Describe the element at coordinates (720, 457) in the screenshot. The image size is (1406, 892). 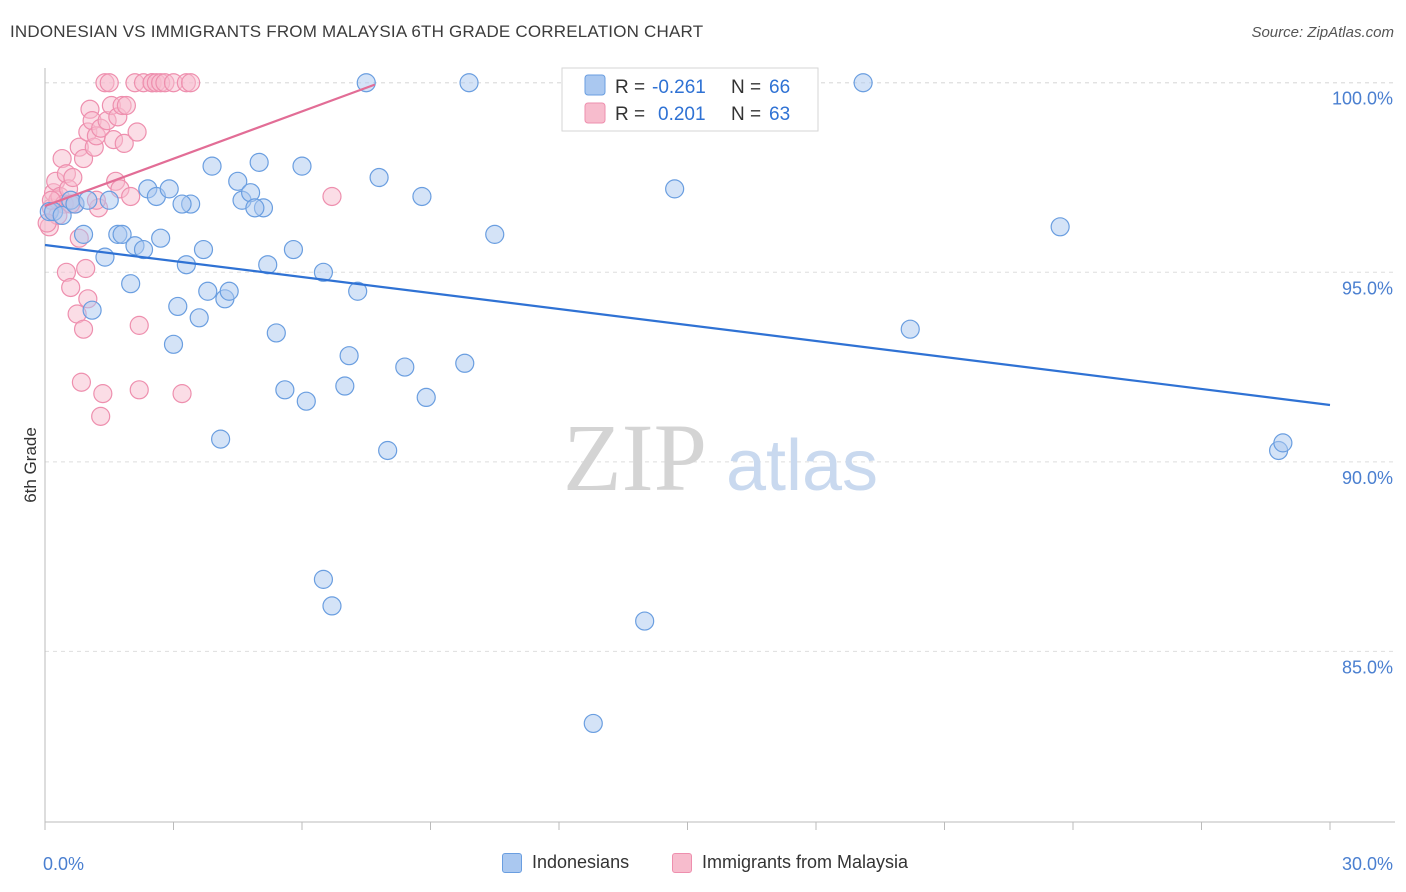
I see `watermark: ZIP atlas` at that location.